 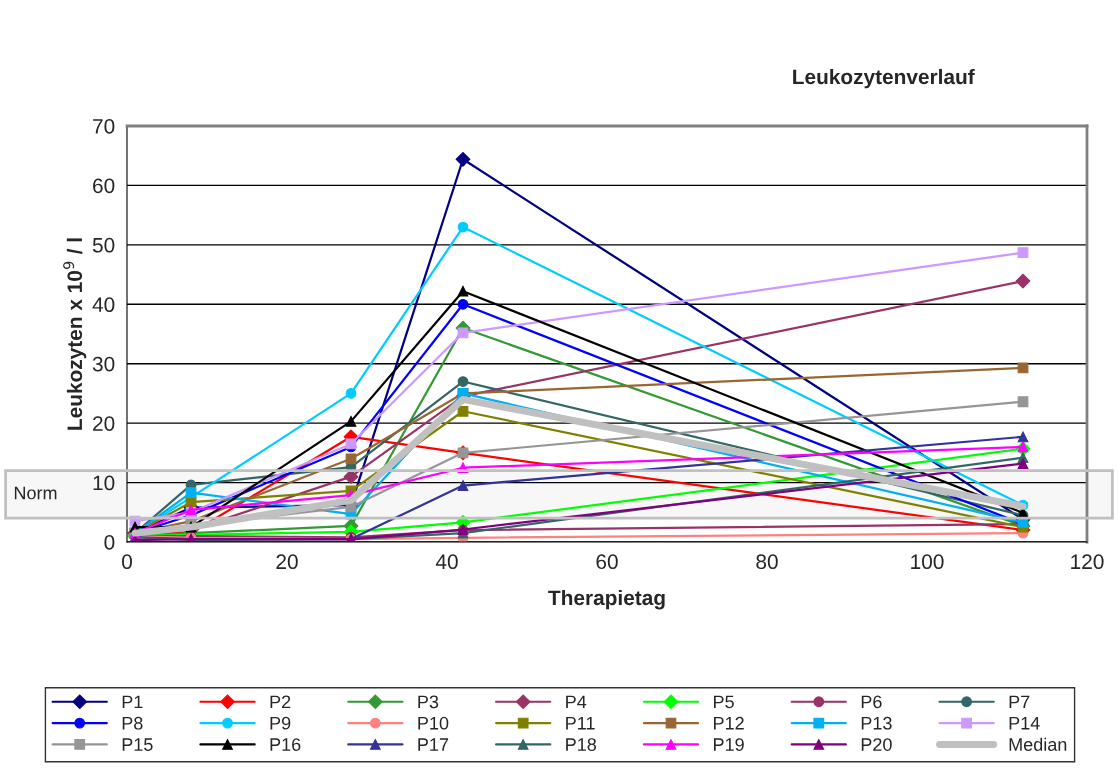 I want to click on legend-label: P20, so click(x=876, y=744).